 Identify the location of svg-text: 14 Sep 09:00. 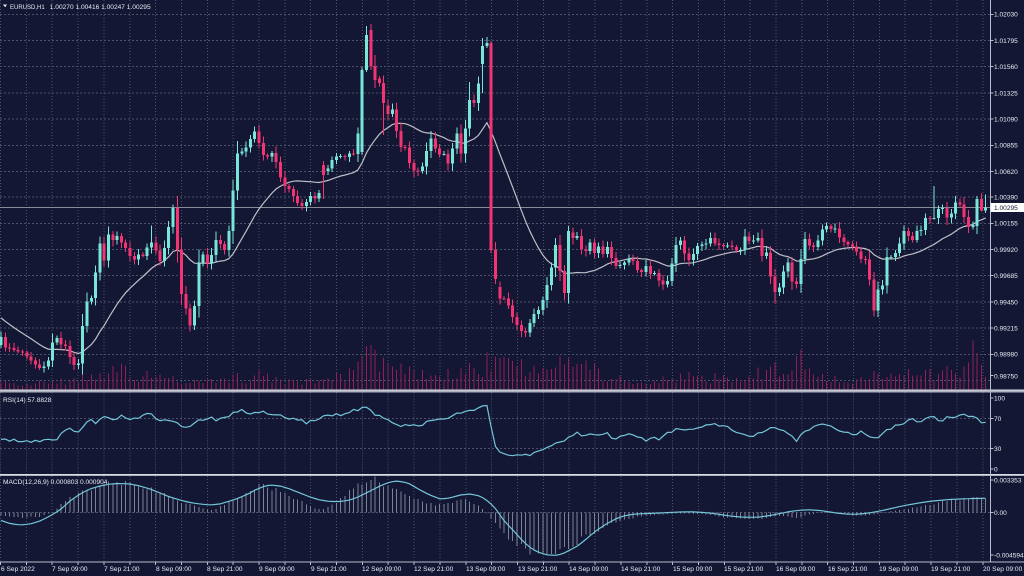
(589, 569).